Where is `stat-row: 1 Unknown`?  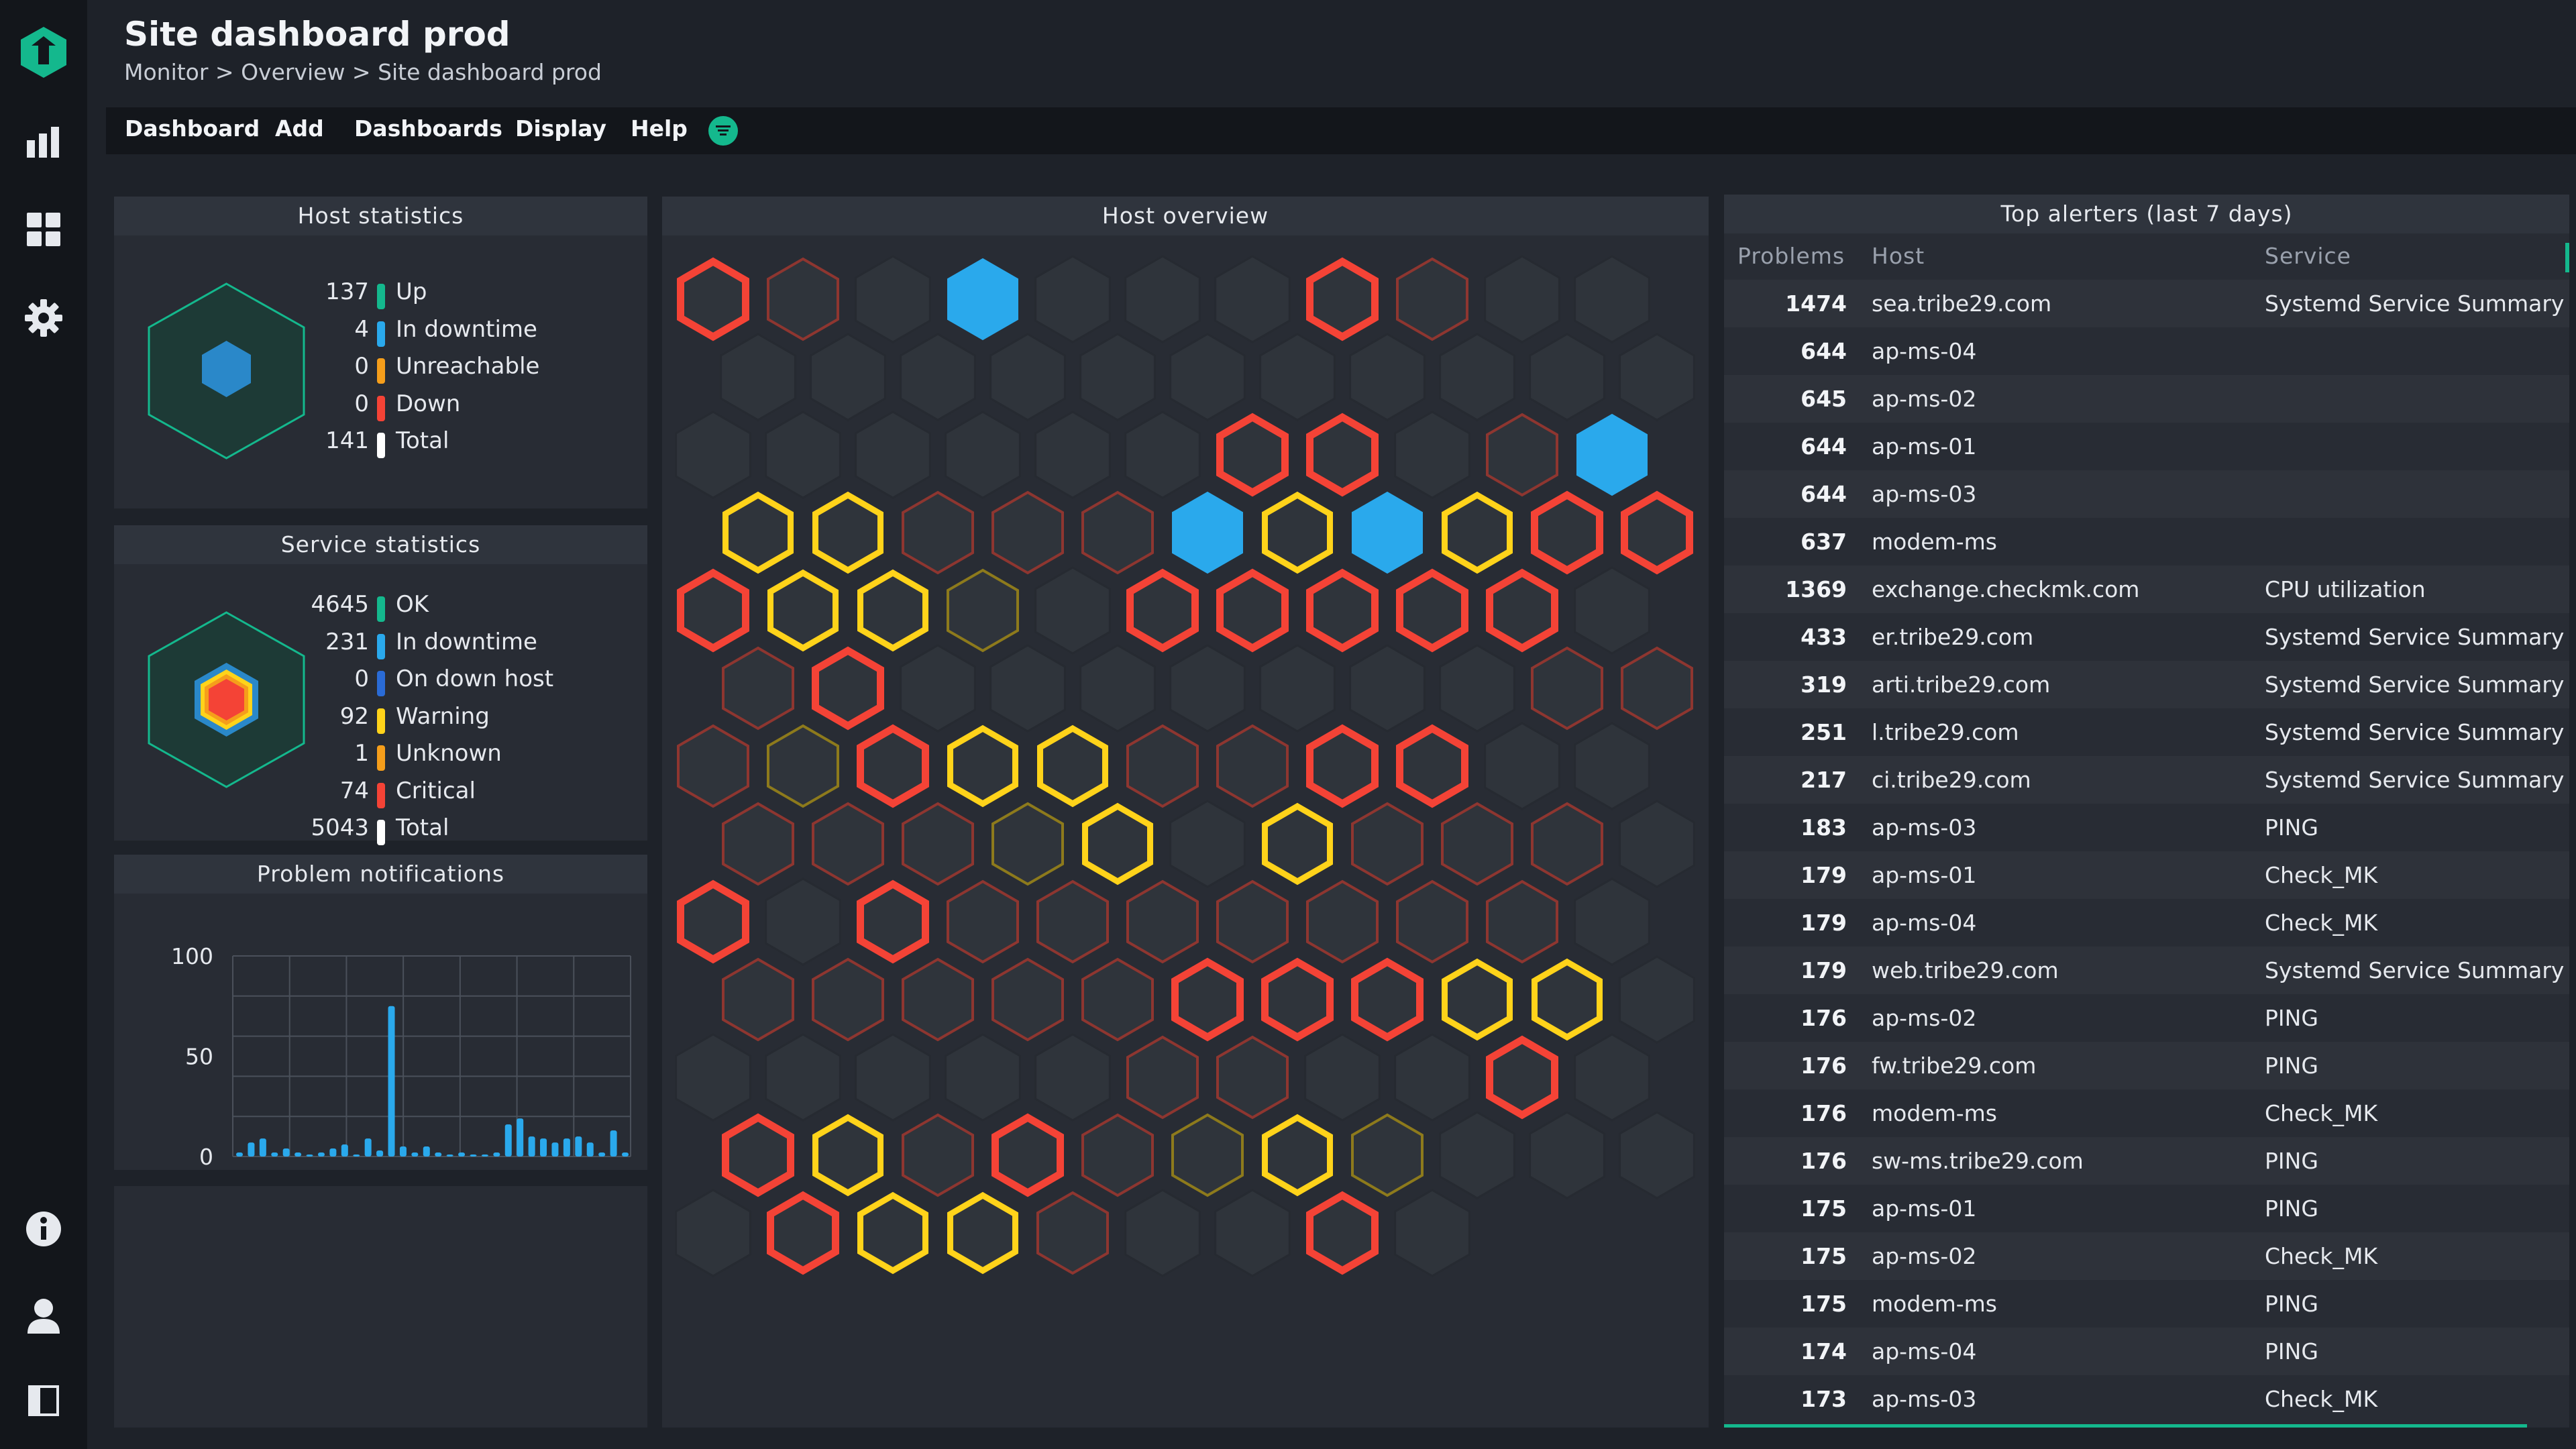 stat-row: 1 Unknown is located at coordinates (449, 756).